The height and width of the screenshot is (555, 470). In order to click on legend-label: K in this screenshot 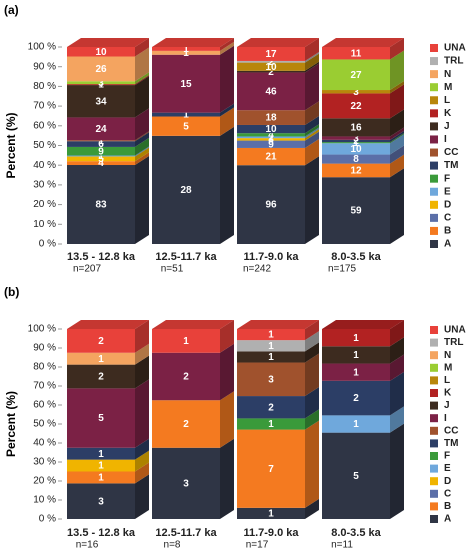, I will do `click(448, 393)`.